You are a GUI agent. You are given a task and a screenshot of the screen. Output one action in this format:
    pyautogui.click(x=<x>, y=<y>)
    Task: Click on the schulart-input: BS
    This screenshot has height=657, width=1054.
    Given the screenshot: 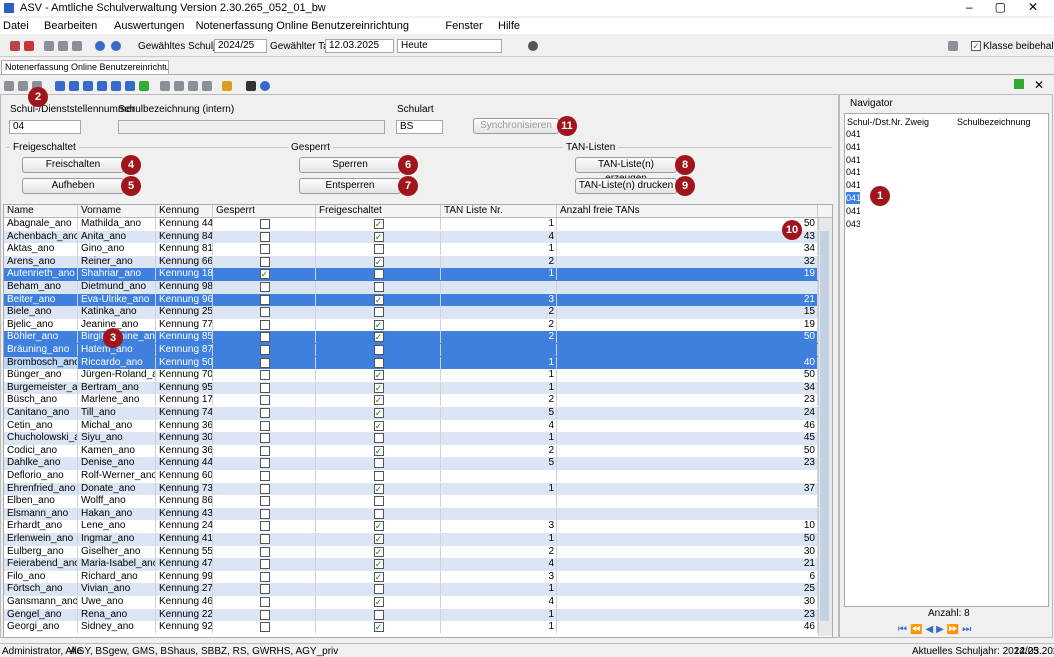 What is the action you would take?
    pyautogui.click(x=419, y=127)
    